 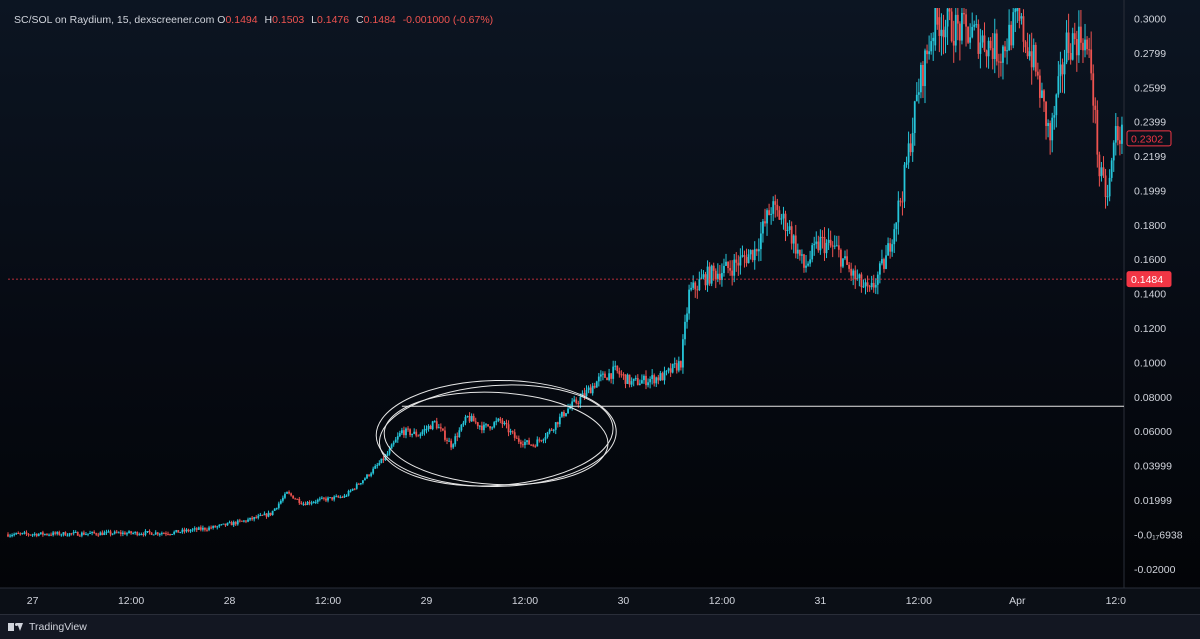 What do you see at coordinates (496, 438) in the screenshot?
I see `hand-drawn-ellipse` at bounding box center [496, 438].